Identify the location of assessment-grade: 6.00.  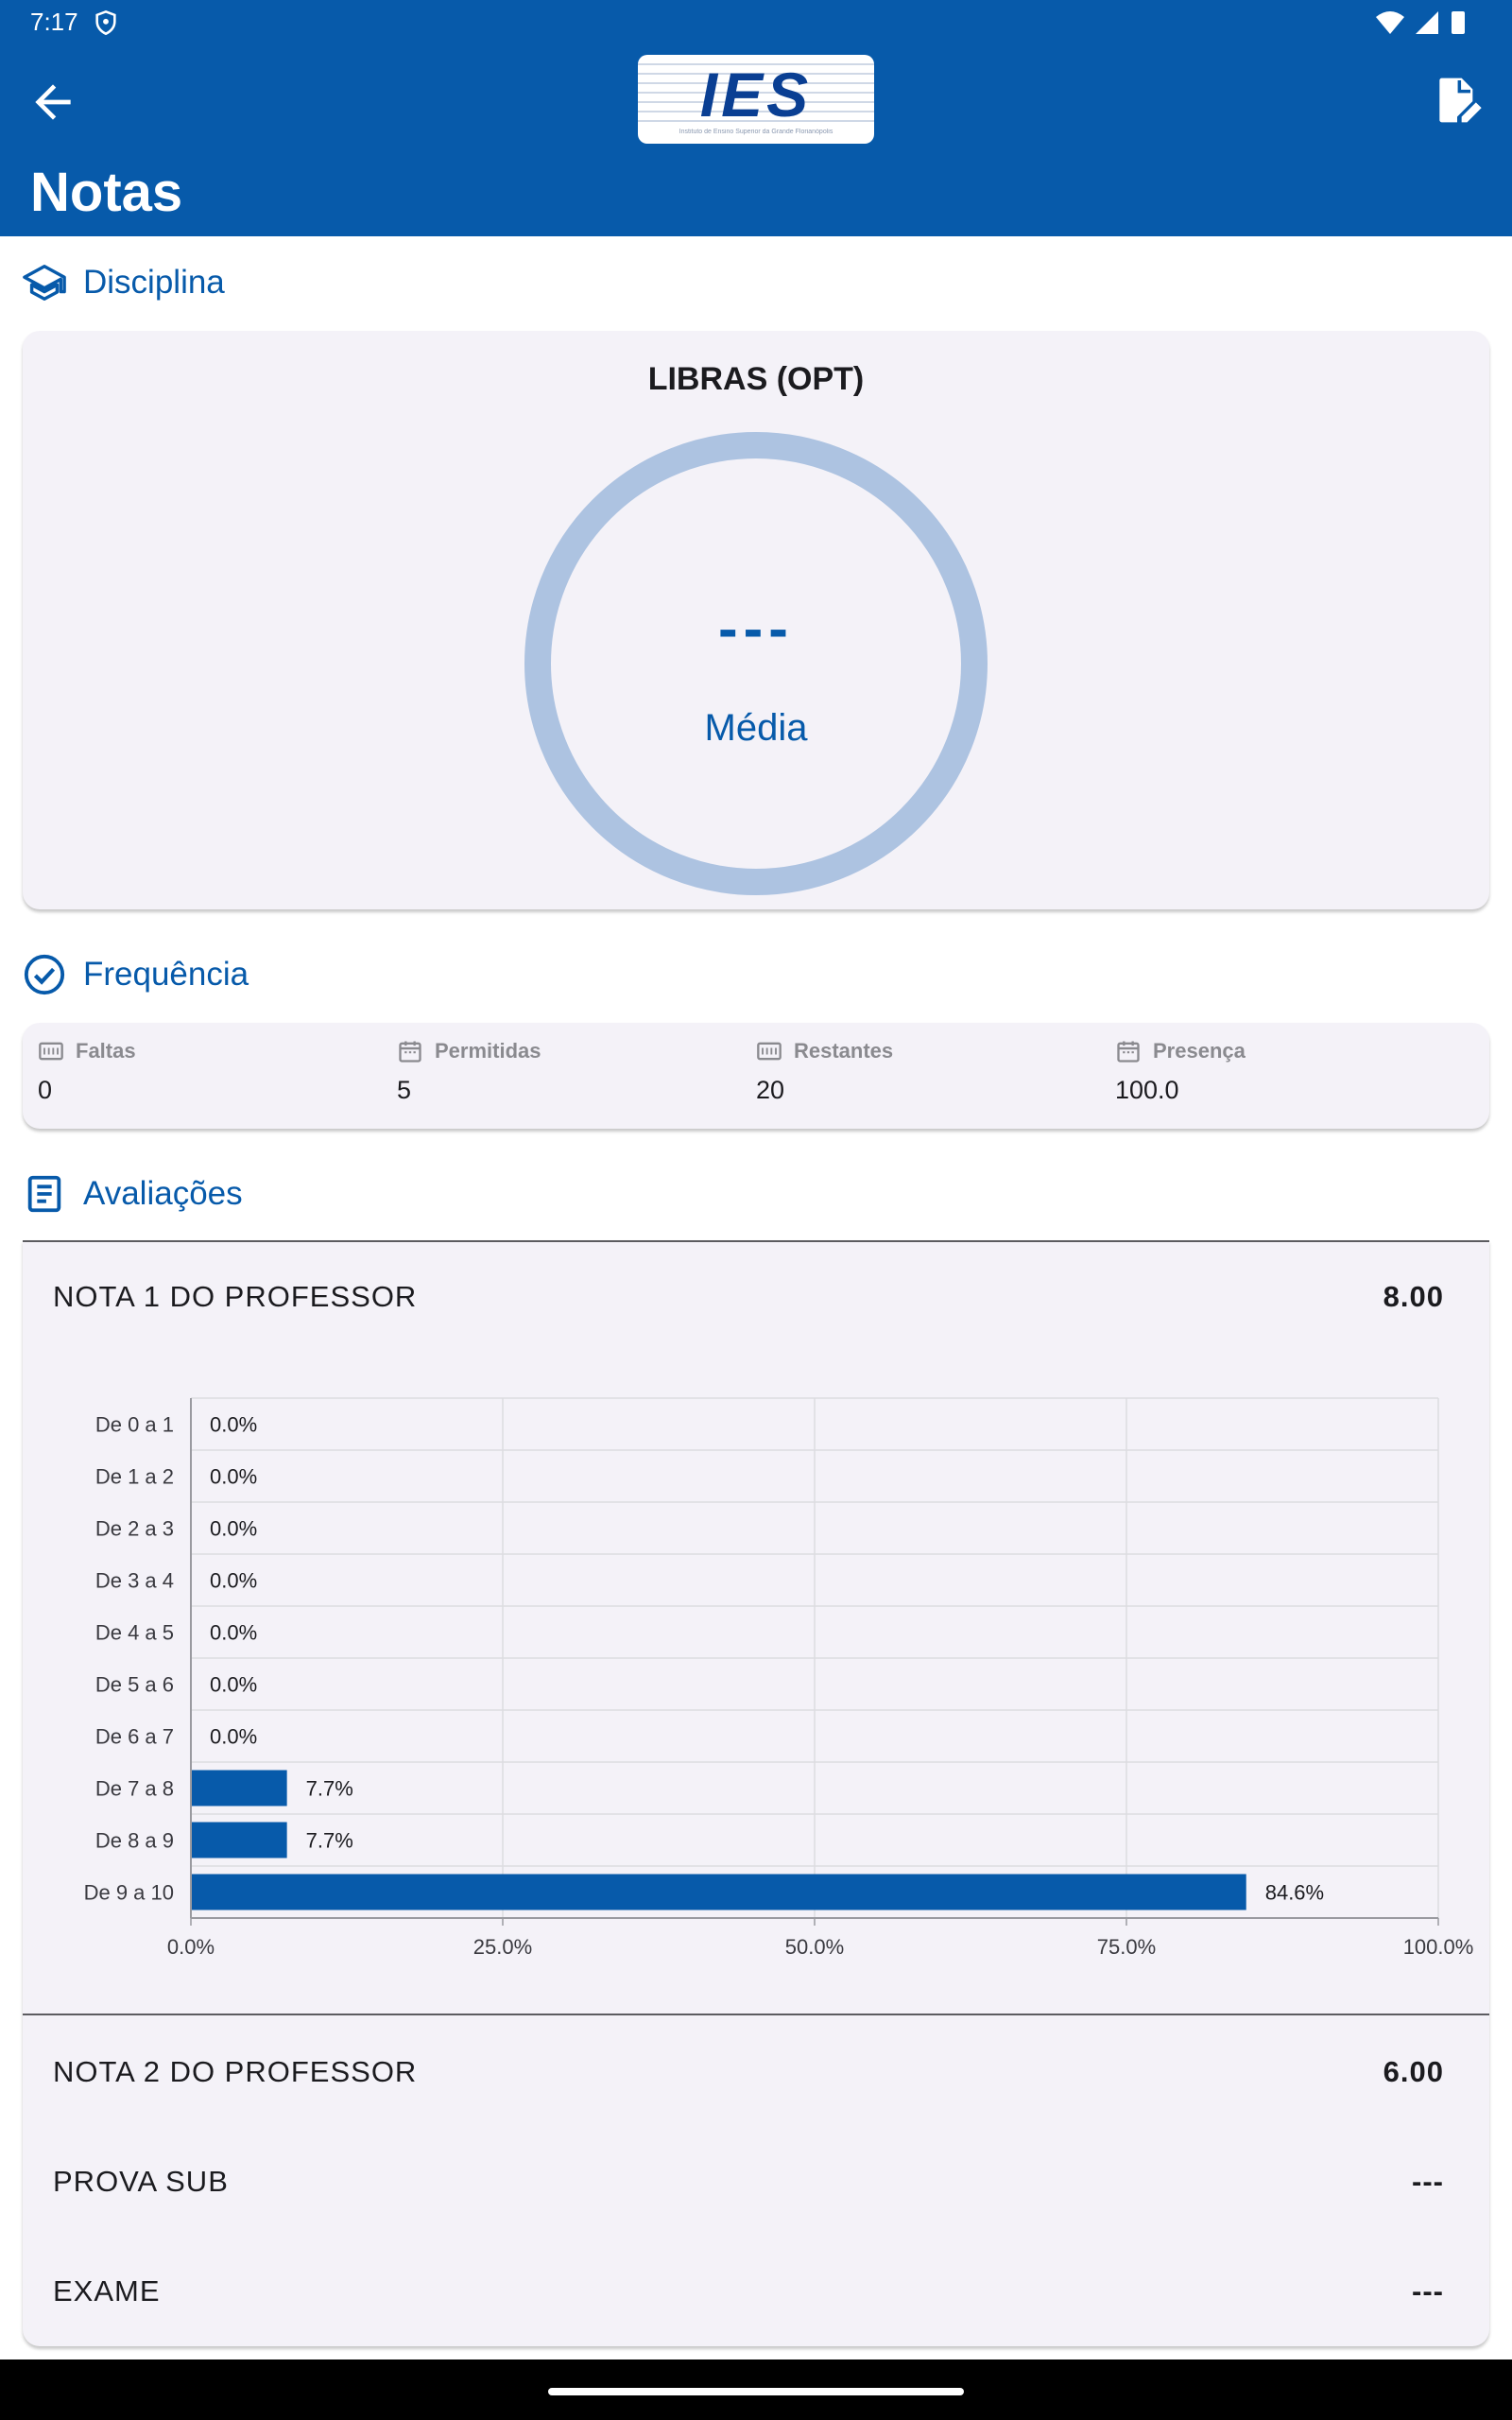
(1413, 2071).